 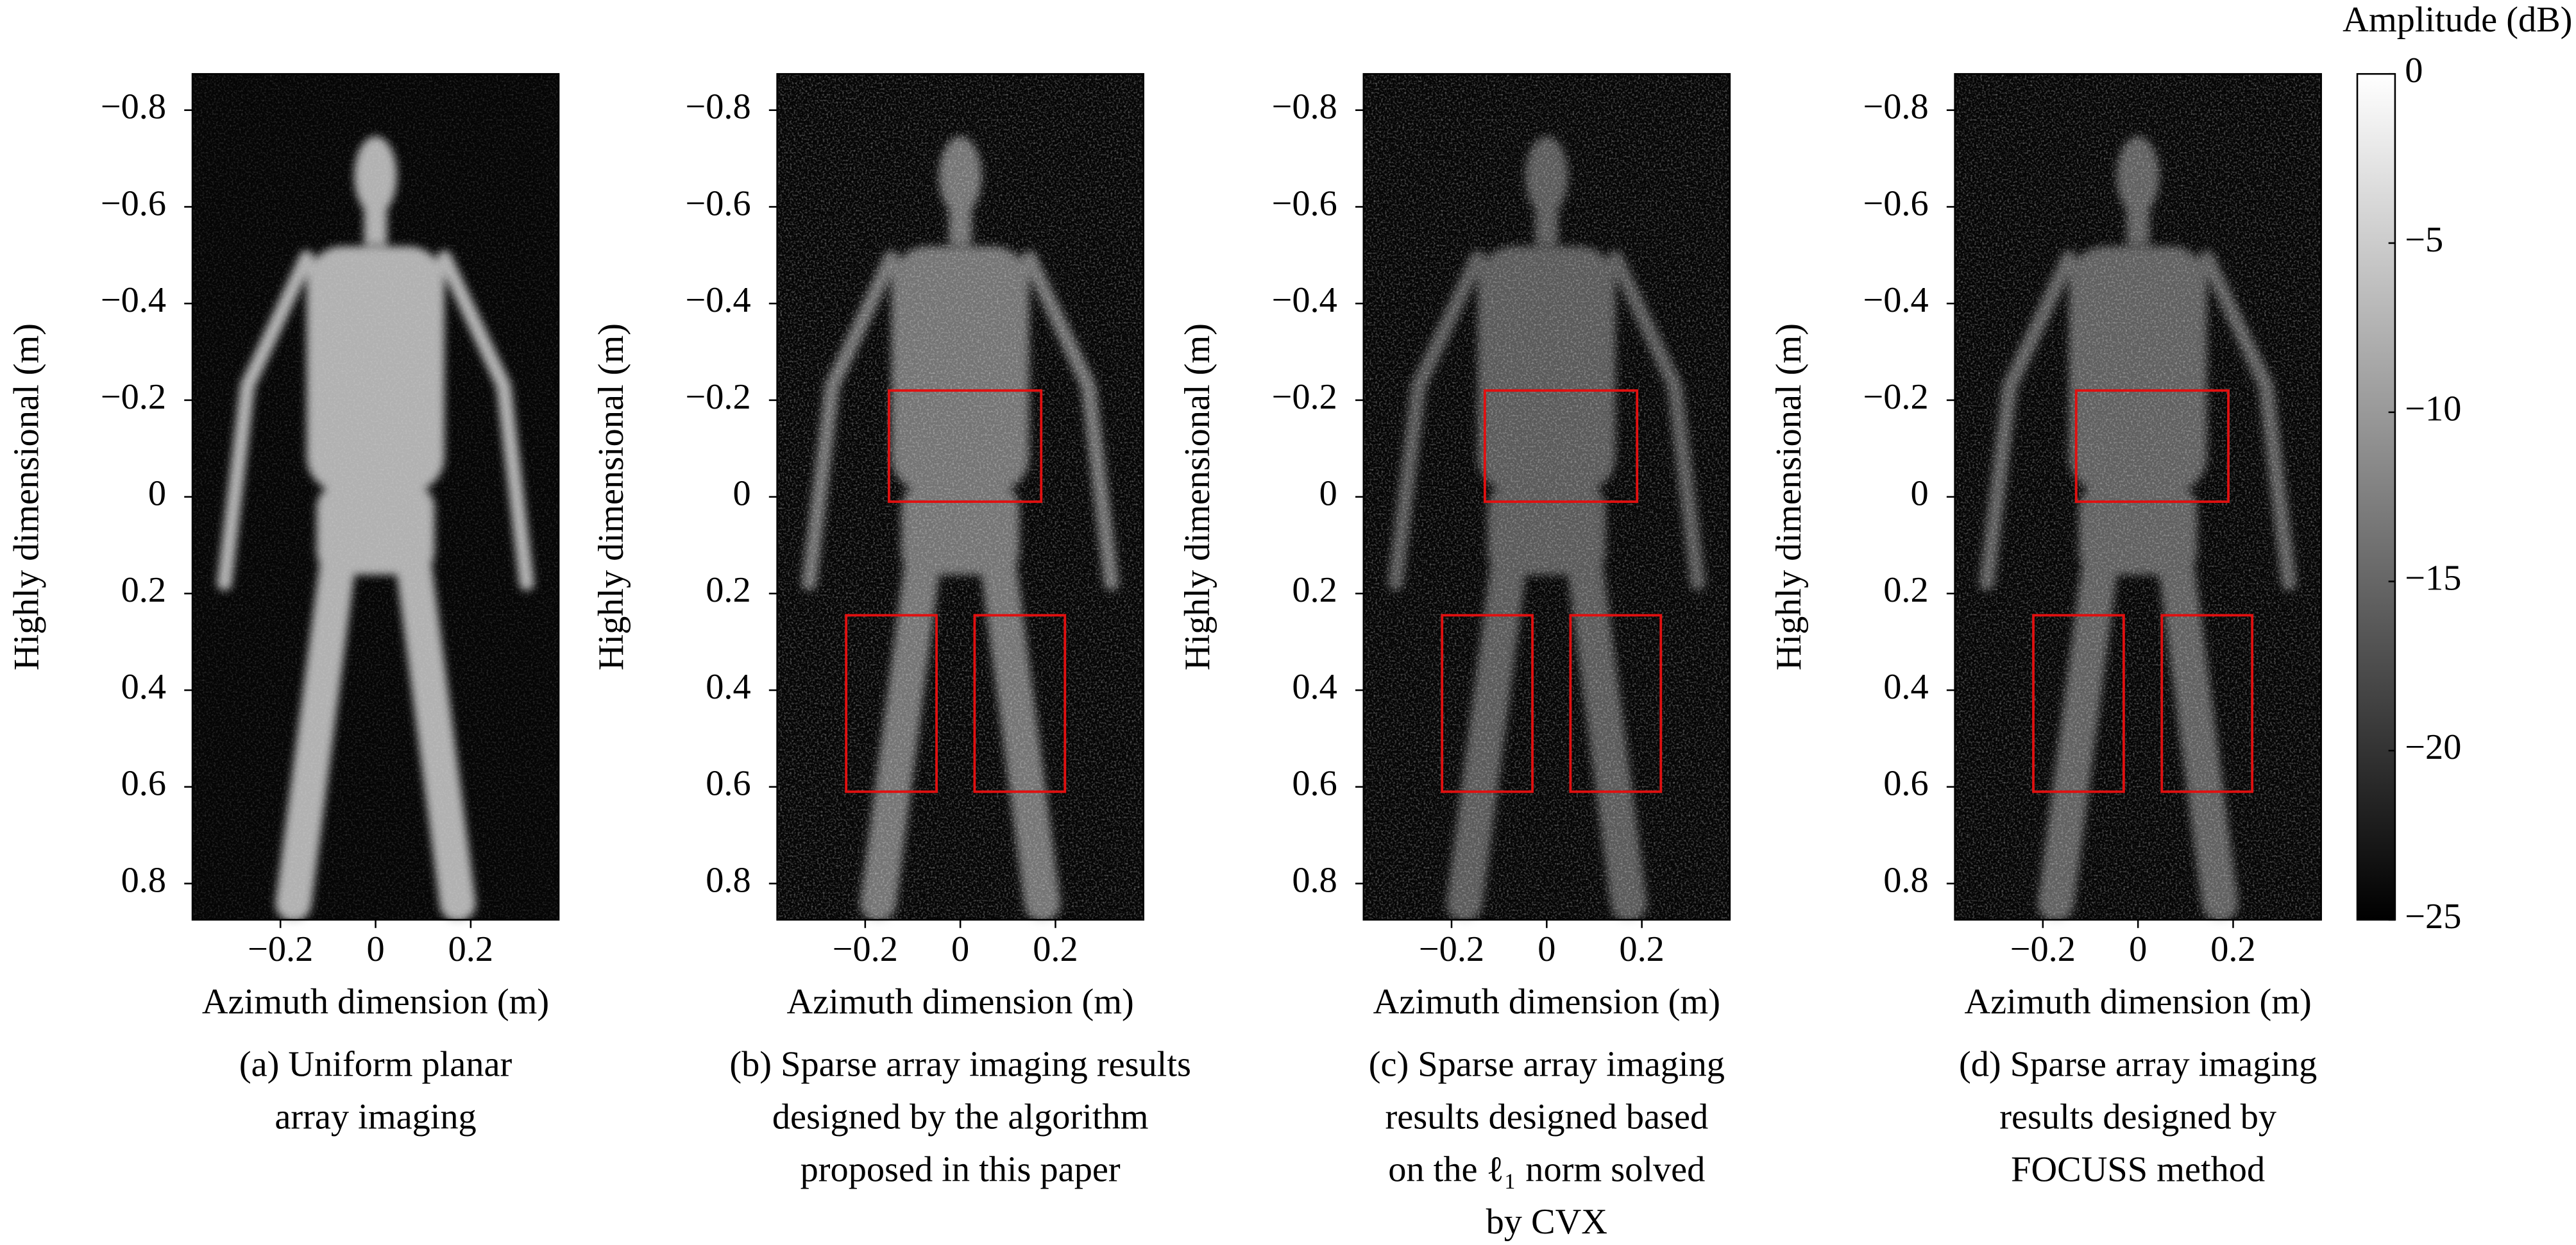 I want to click on caption-line: (b) Sparse array imaging results, so click(x=960, y=1064).